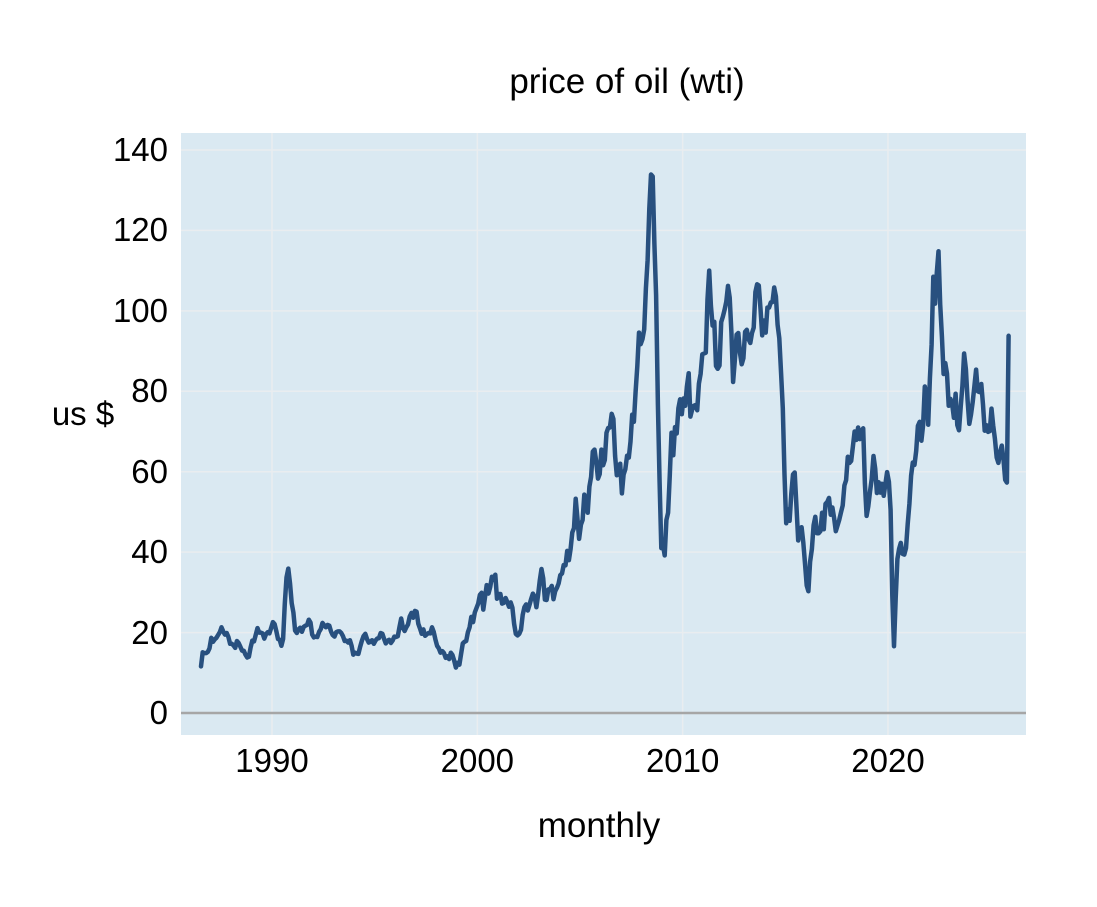 Image resolution: width=1097 pixels, height=907 pixels. Describe the element at coordinates (149, 391) in the screenshot. I see `y-tick-label: 80` at that location.